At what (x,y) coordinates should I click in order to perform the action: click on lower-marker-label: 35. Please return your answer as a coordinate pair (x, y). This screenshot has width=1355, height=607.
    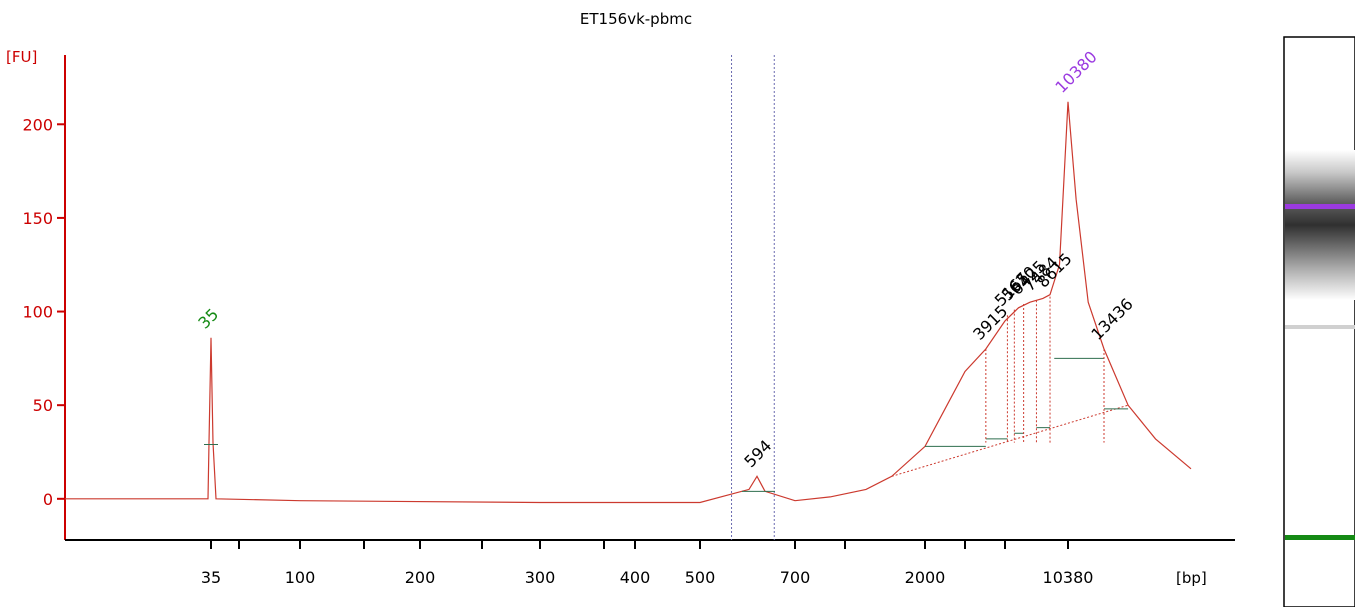
    Looking at the image, I should click on (208, 319).